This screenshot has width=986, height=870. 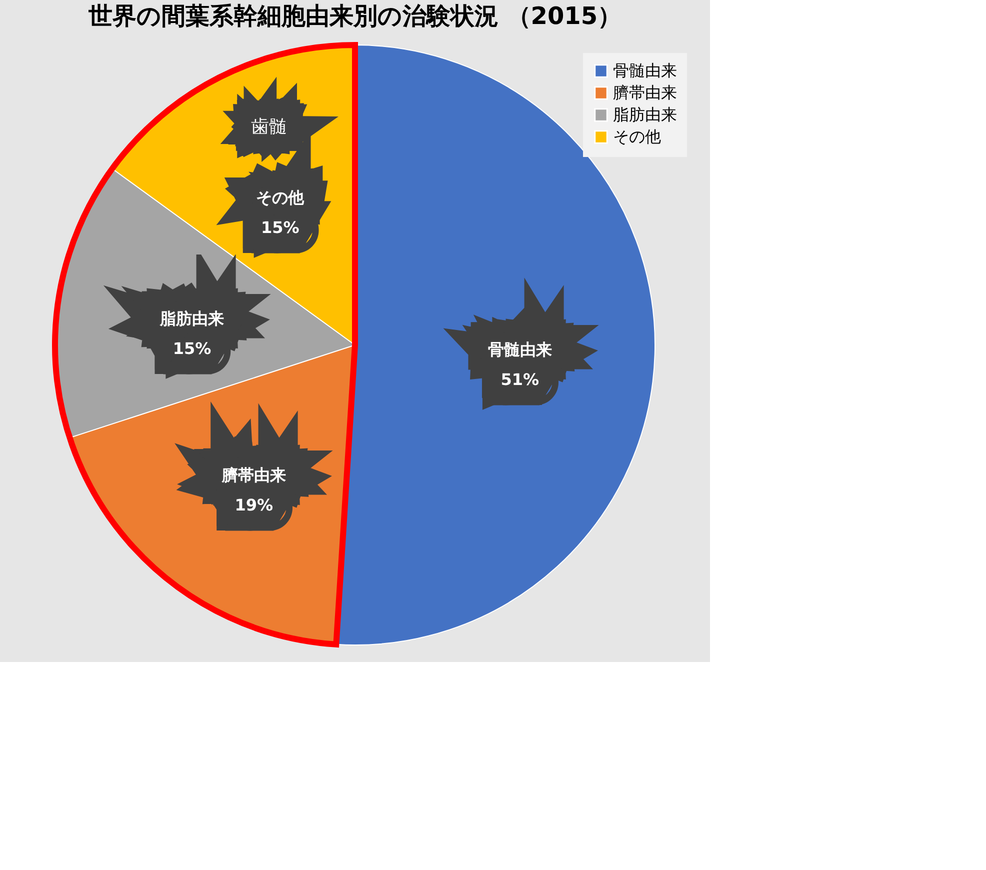 What do you see at coordinates (637, 136) in the screenshot?
I see `legend-label: その他` at bounding box center [637, 136].